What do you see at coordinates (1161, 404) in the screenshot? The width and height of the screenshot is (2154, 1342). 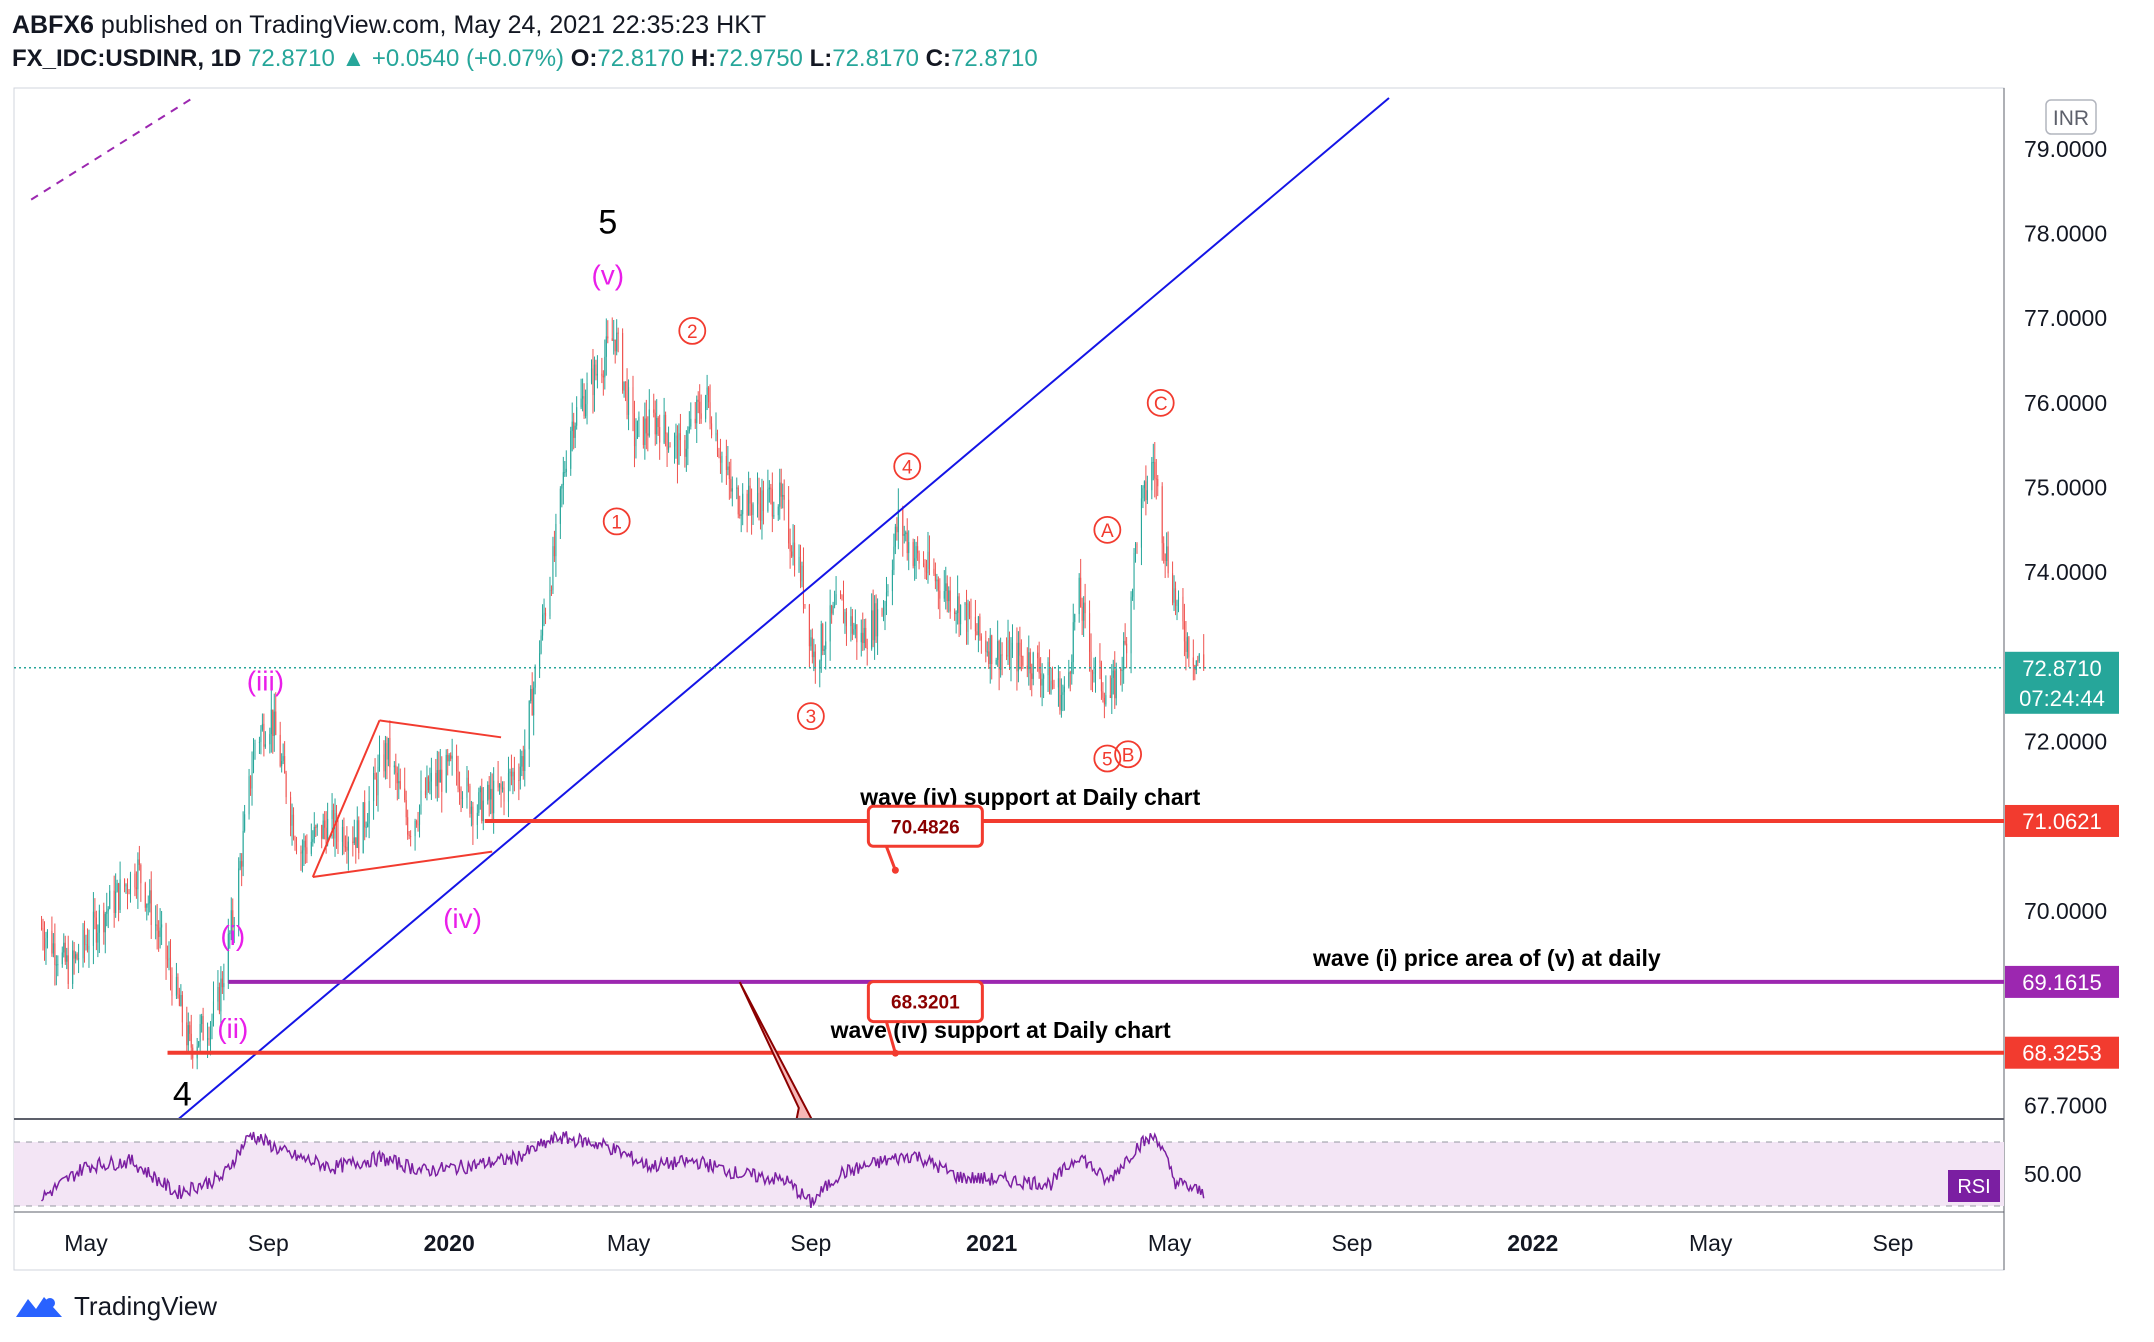 I see `wave-label-c: C` at bounding box center [1161, 404].